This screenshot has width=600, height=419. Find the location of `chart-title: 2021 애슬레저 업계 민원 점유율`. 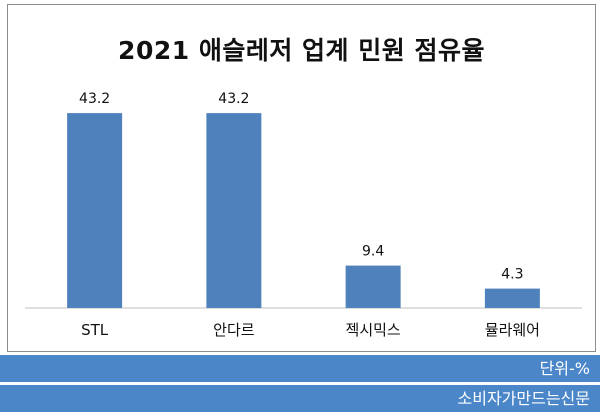

chart-title: 2021 애슬레저 업계 민원 점유율 is located at coordinates (301, 50).